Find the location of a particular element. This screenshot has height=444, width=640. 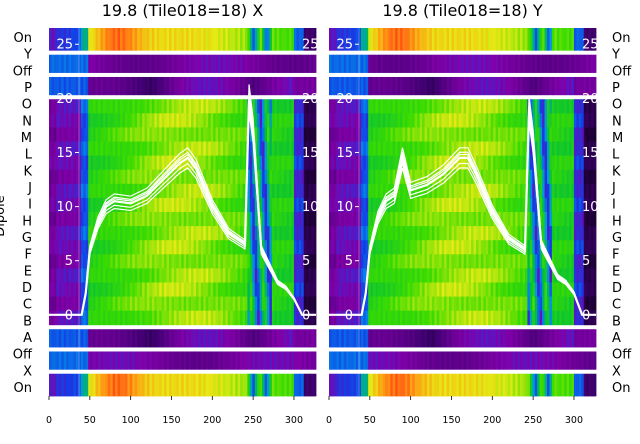

x-tick-label: 300 is located at coordinates (574, 420).